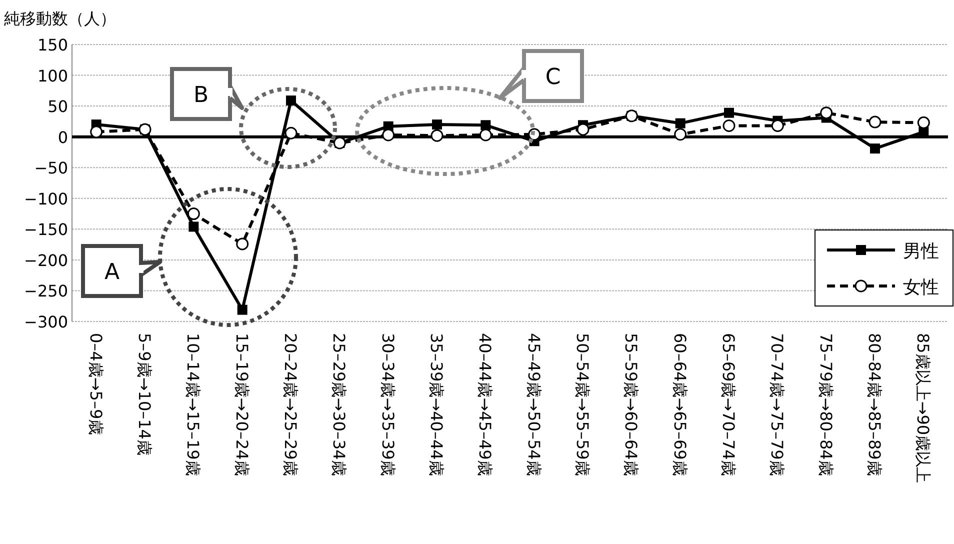 The image size is (954, 544). What do you see at coordinates (52, 76) in the screenshot?
I see `y-tick-label: 100` at bounding box center [52, 76].